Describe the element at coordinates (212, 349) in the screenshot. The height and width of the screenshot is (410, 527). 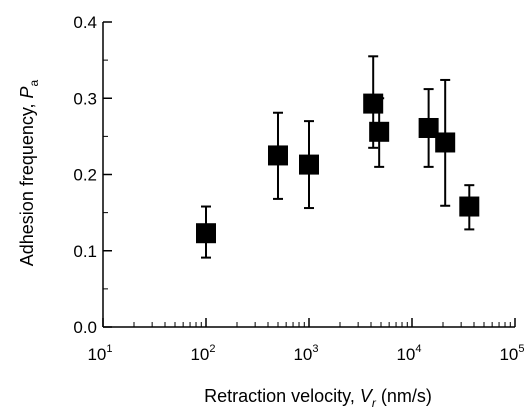
I see `x-tick-label-exponent: 2` at that location.